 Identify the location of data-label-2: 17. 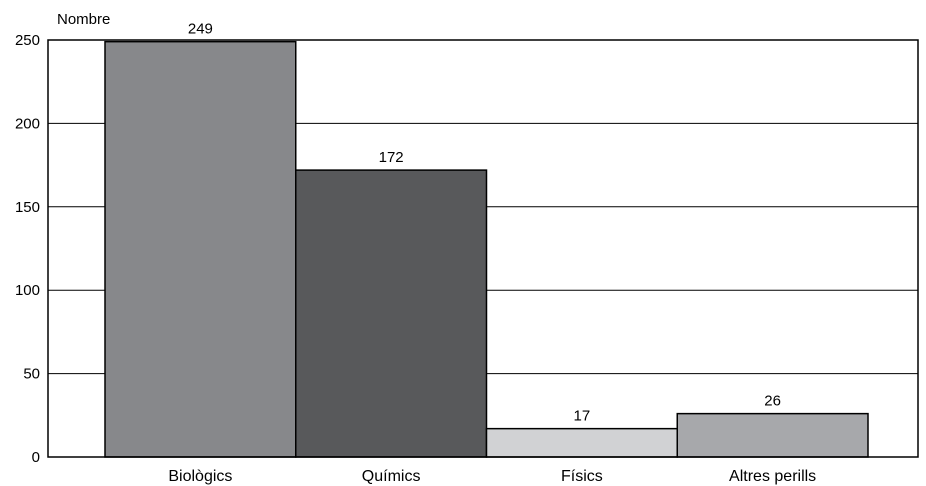
(582, 416).